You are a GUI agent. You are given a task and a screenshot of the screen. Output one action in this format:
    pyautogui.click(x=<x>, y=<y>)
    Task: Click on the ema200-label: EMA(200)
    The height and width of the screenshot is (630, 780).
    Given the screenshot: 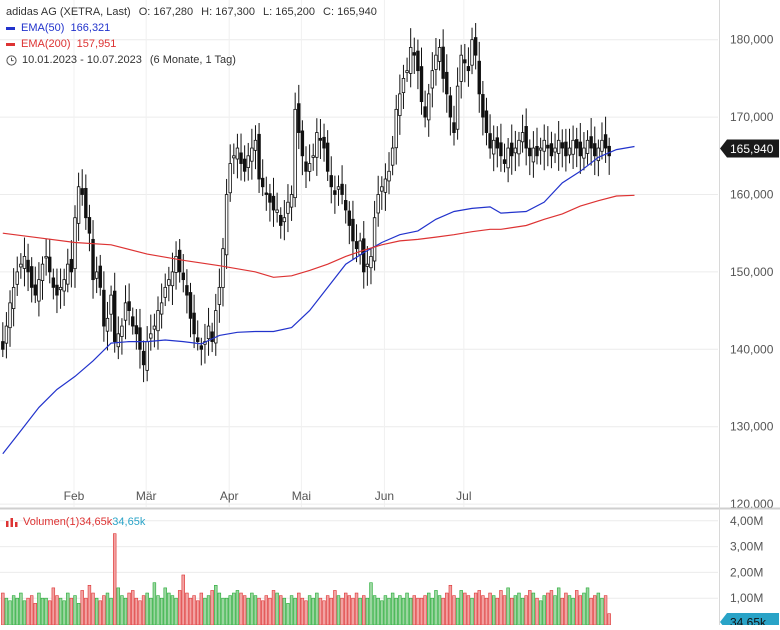 What is the action you would take?
    pyautogui.click(x=46, y=44)
    